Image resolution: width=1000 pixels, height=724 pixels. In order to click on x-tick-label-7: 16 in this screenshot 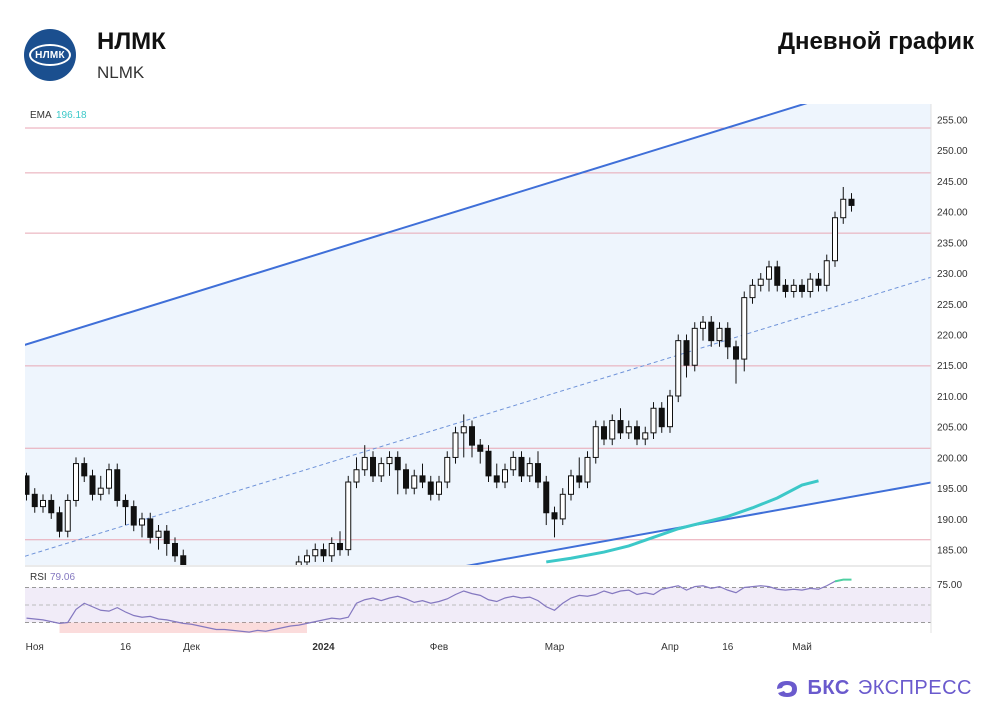, I will do `click(728, 647)`.